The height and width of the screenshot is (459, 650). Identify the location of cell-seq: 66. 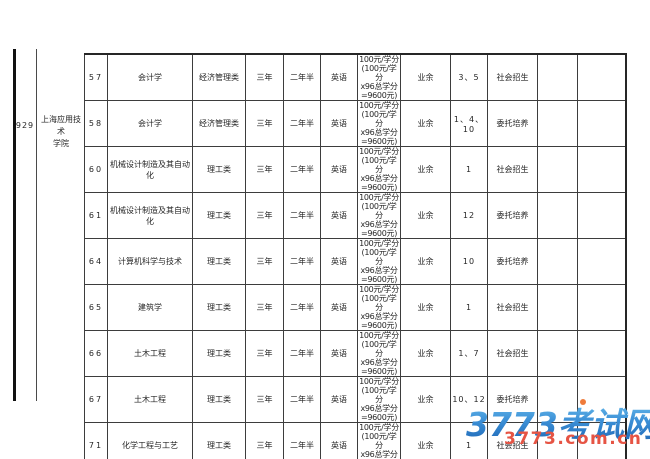
(96, 353).